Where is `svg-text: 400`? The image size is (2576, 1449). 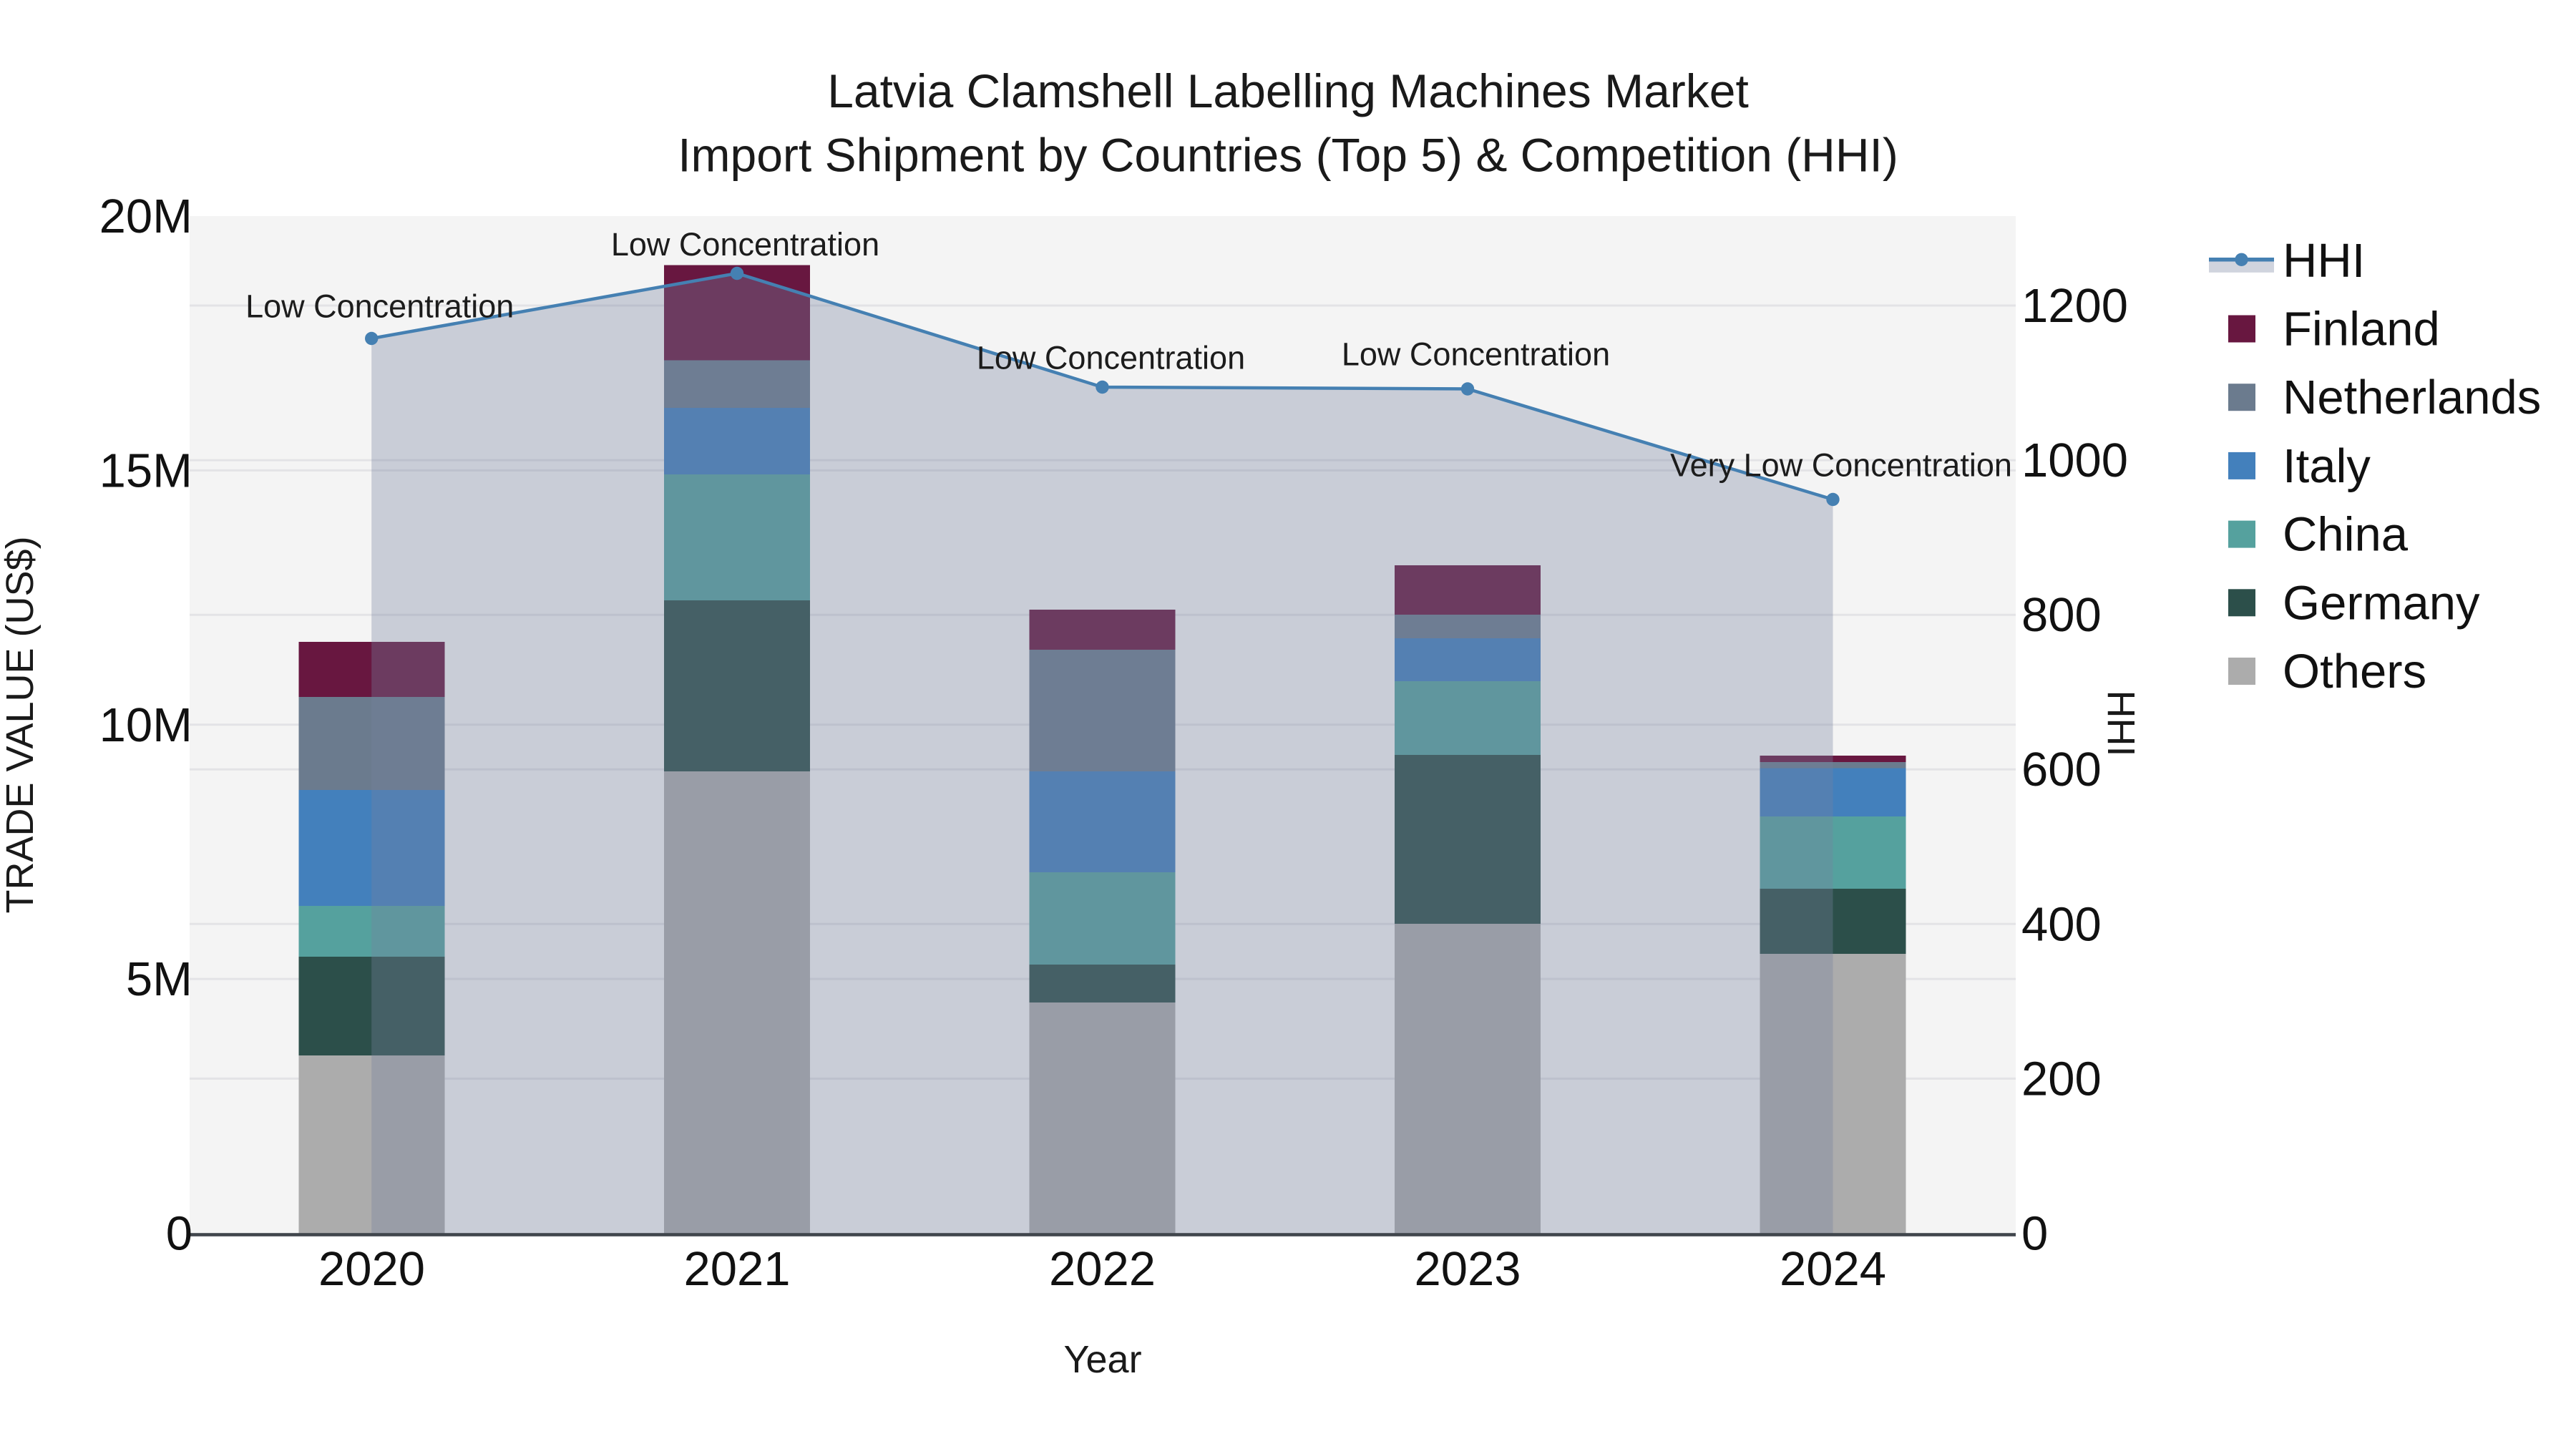
svg-text: 400 is located at coordinates (2061, 924).